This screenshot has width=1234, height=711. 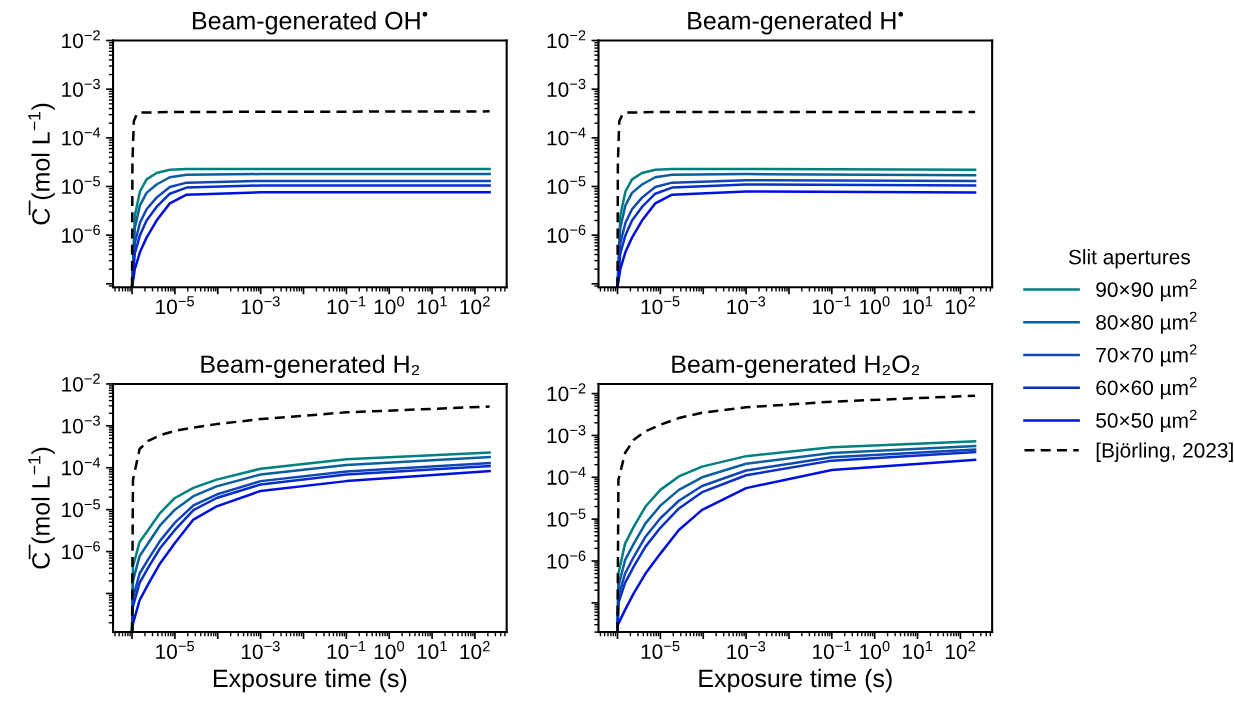 I want to click on legend-label: 90×90 µm$^{2}$, so click(x=1146, y=290).